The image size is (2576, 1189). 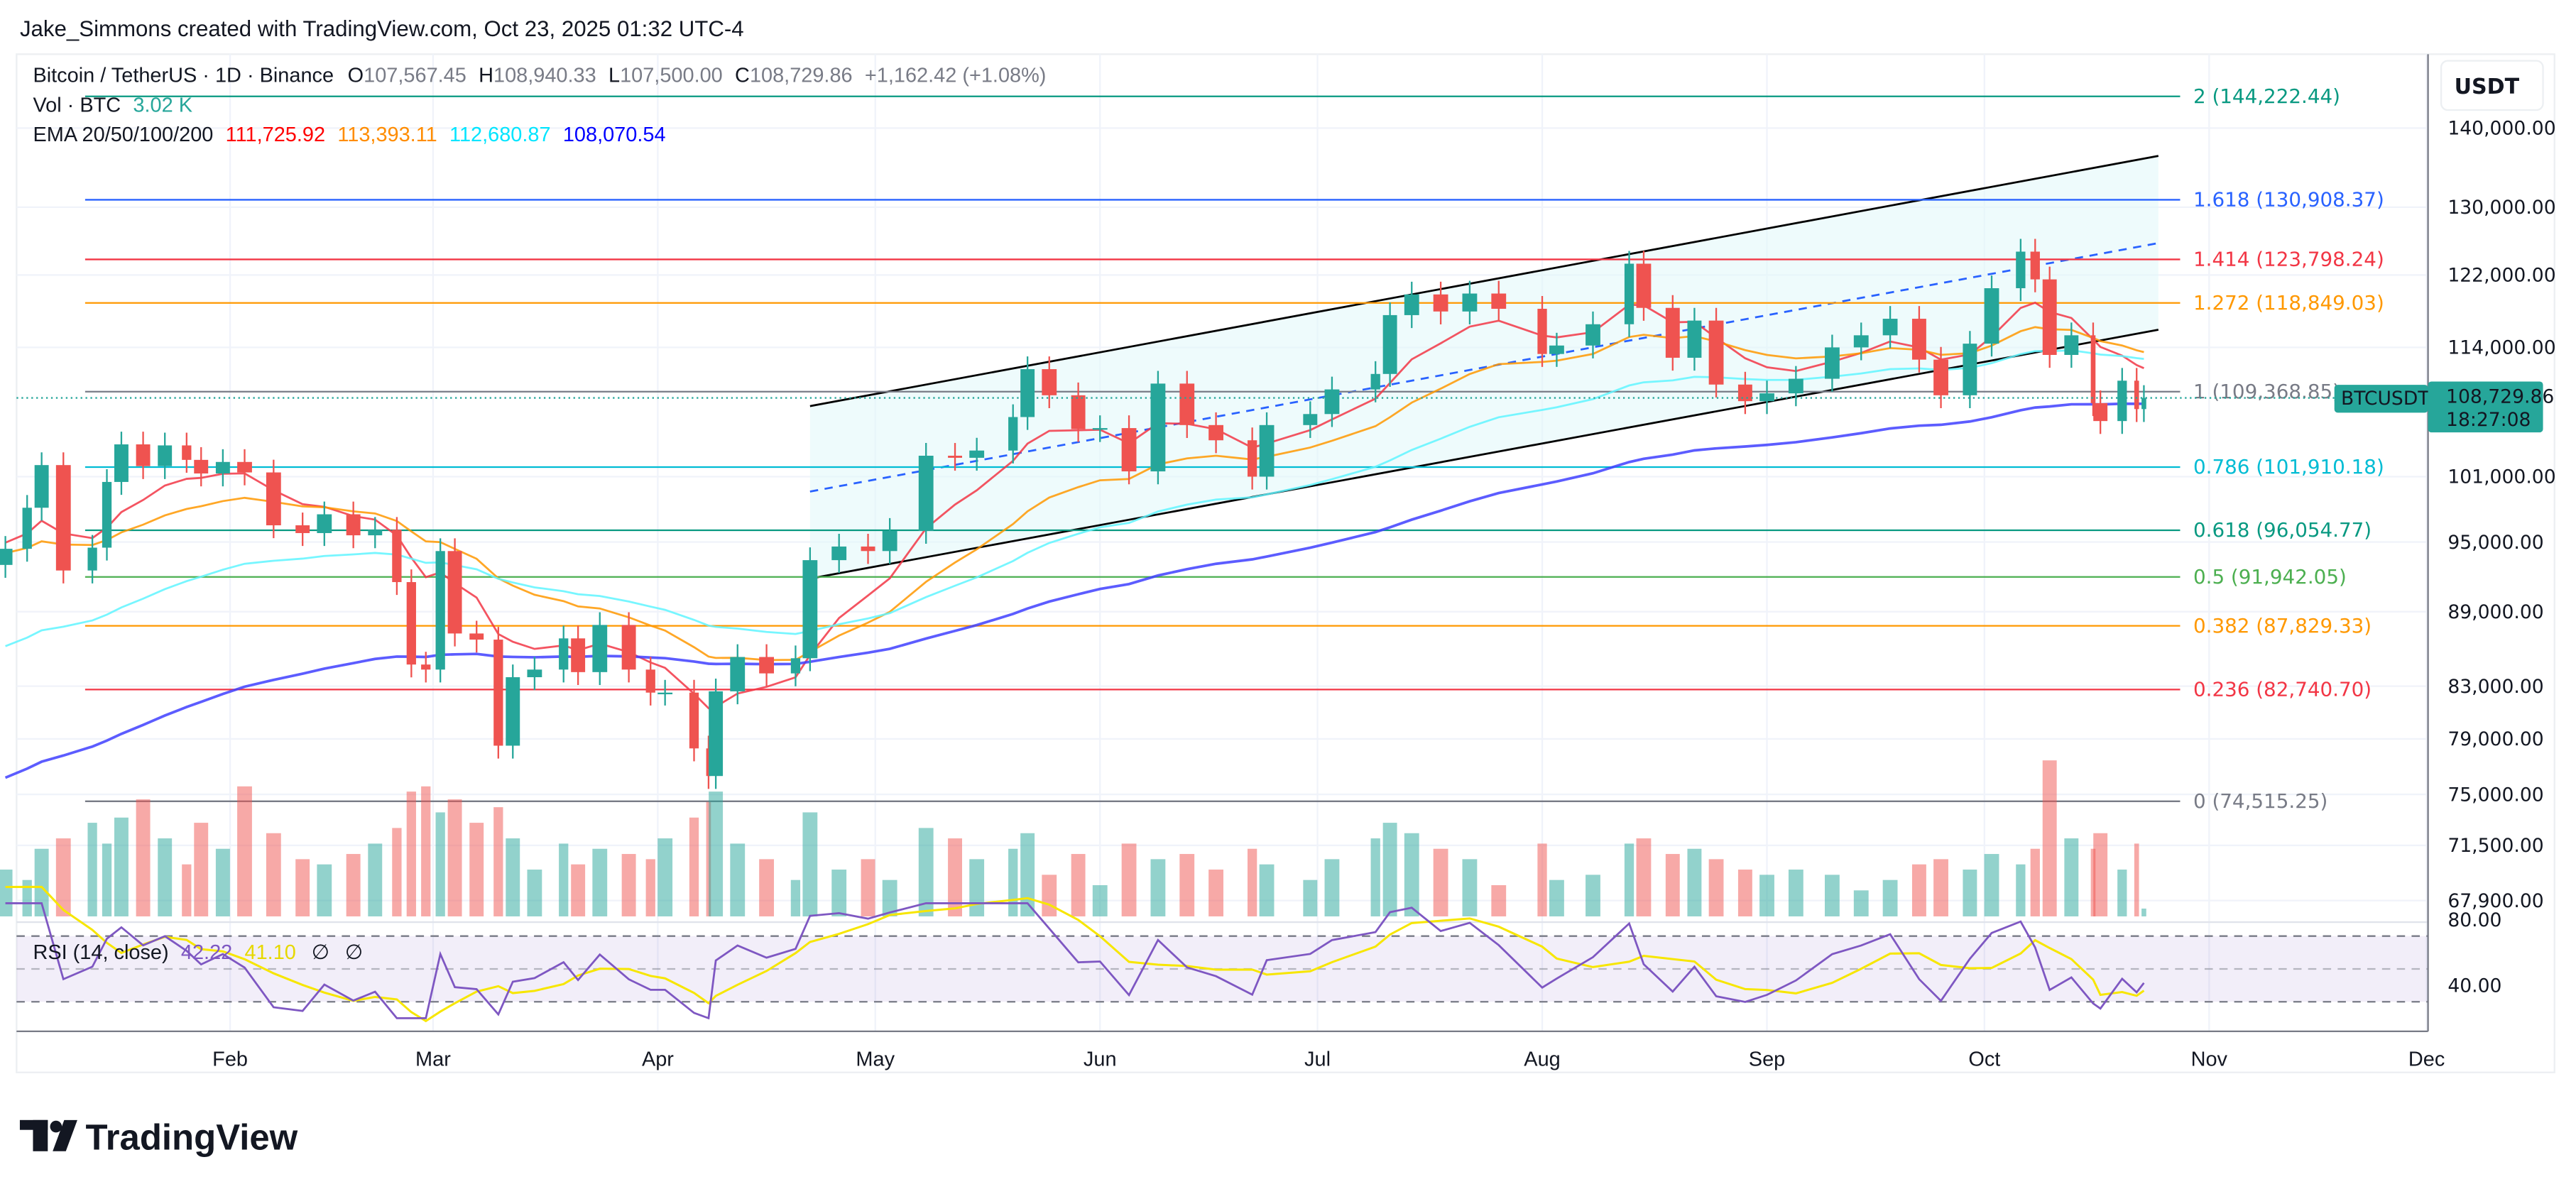 What do you see at coordinates (433, 1059) in the screenshot?
I see `time-tick-label: Mar` at bounding box center [433, 1059].